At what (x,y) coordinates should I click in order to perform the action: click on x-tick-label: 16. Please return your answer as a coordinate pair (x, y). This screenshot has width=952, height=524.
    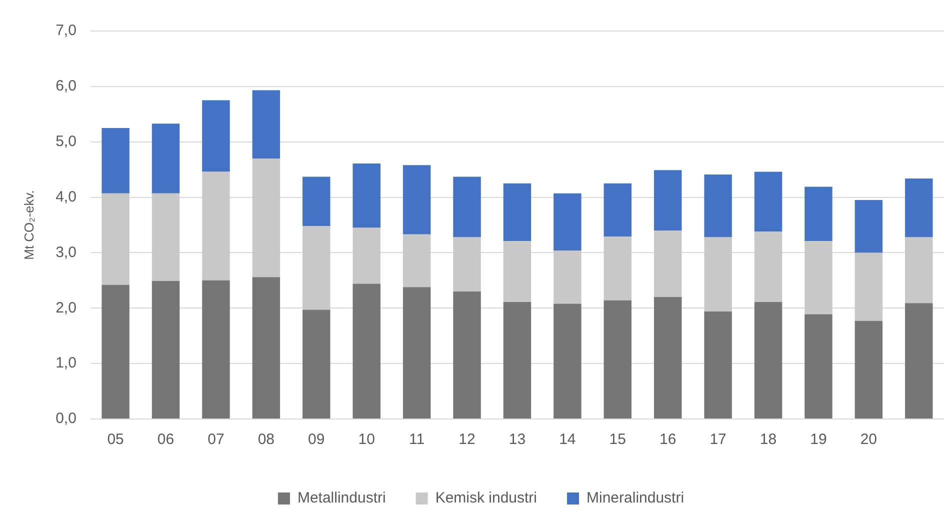
    Looking at the image, I should click on (668, 439).